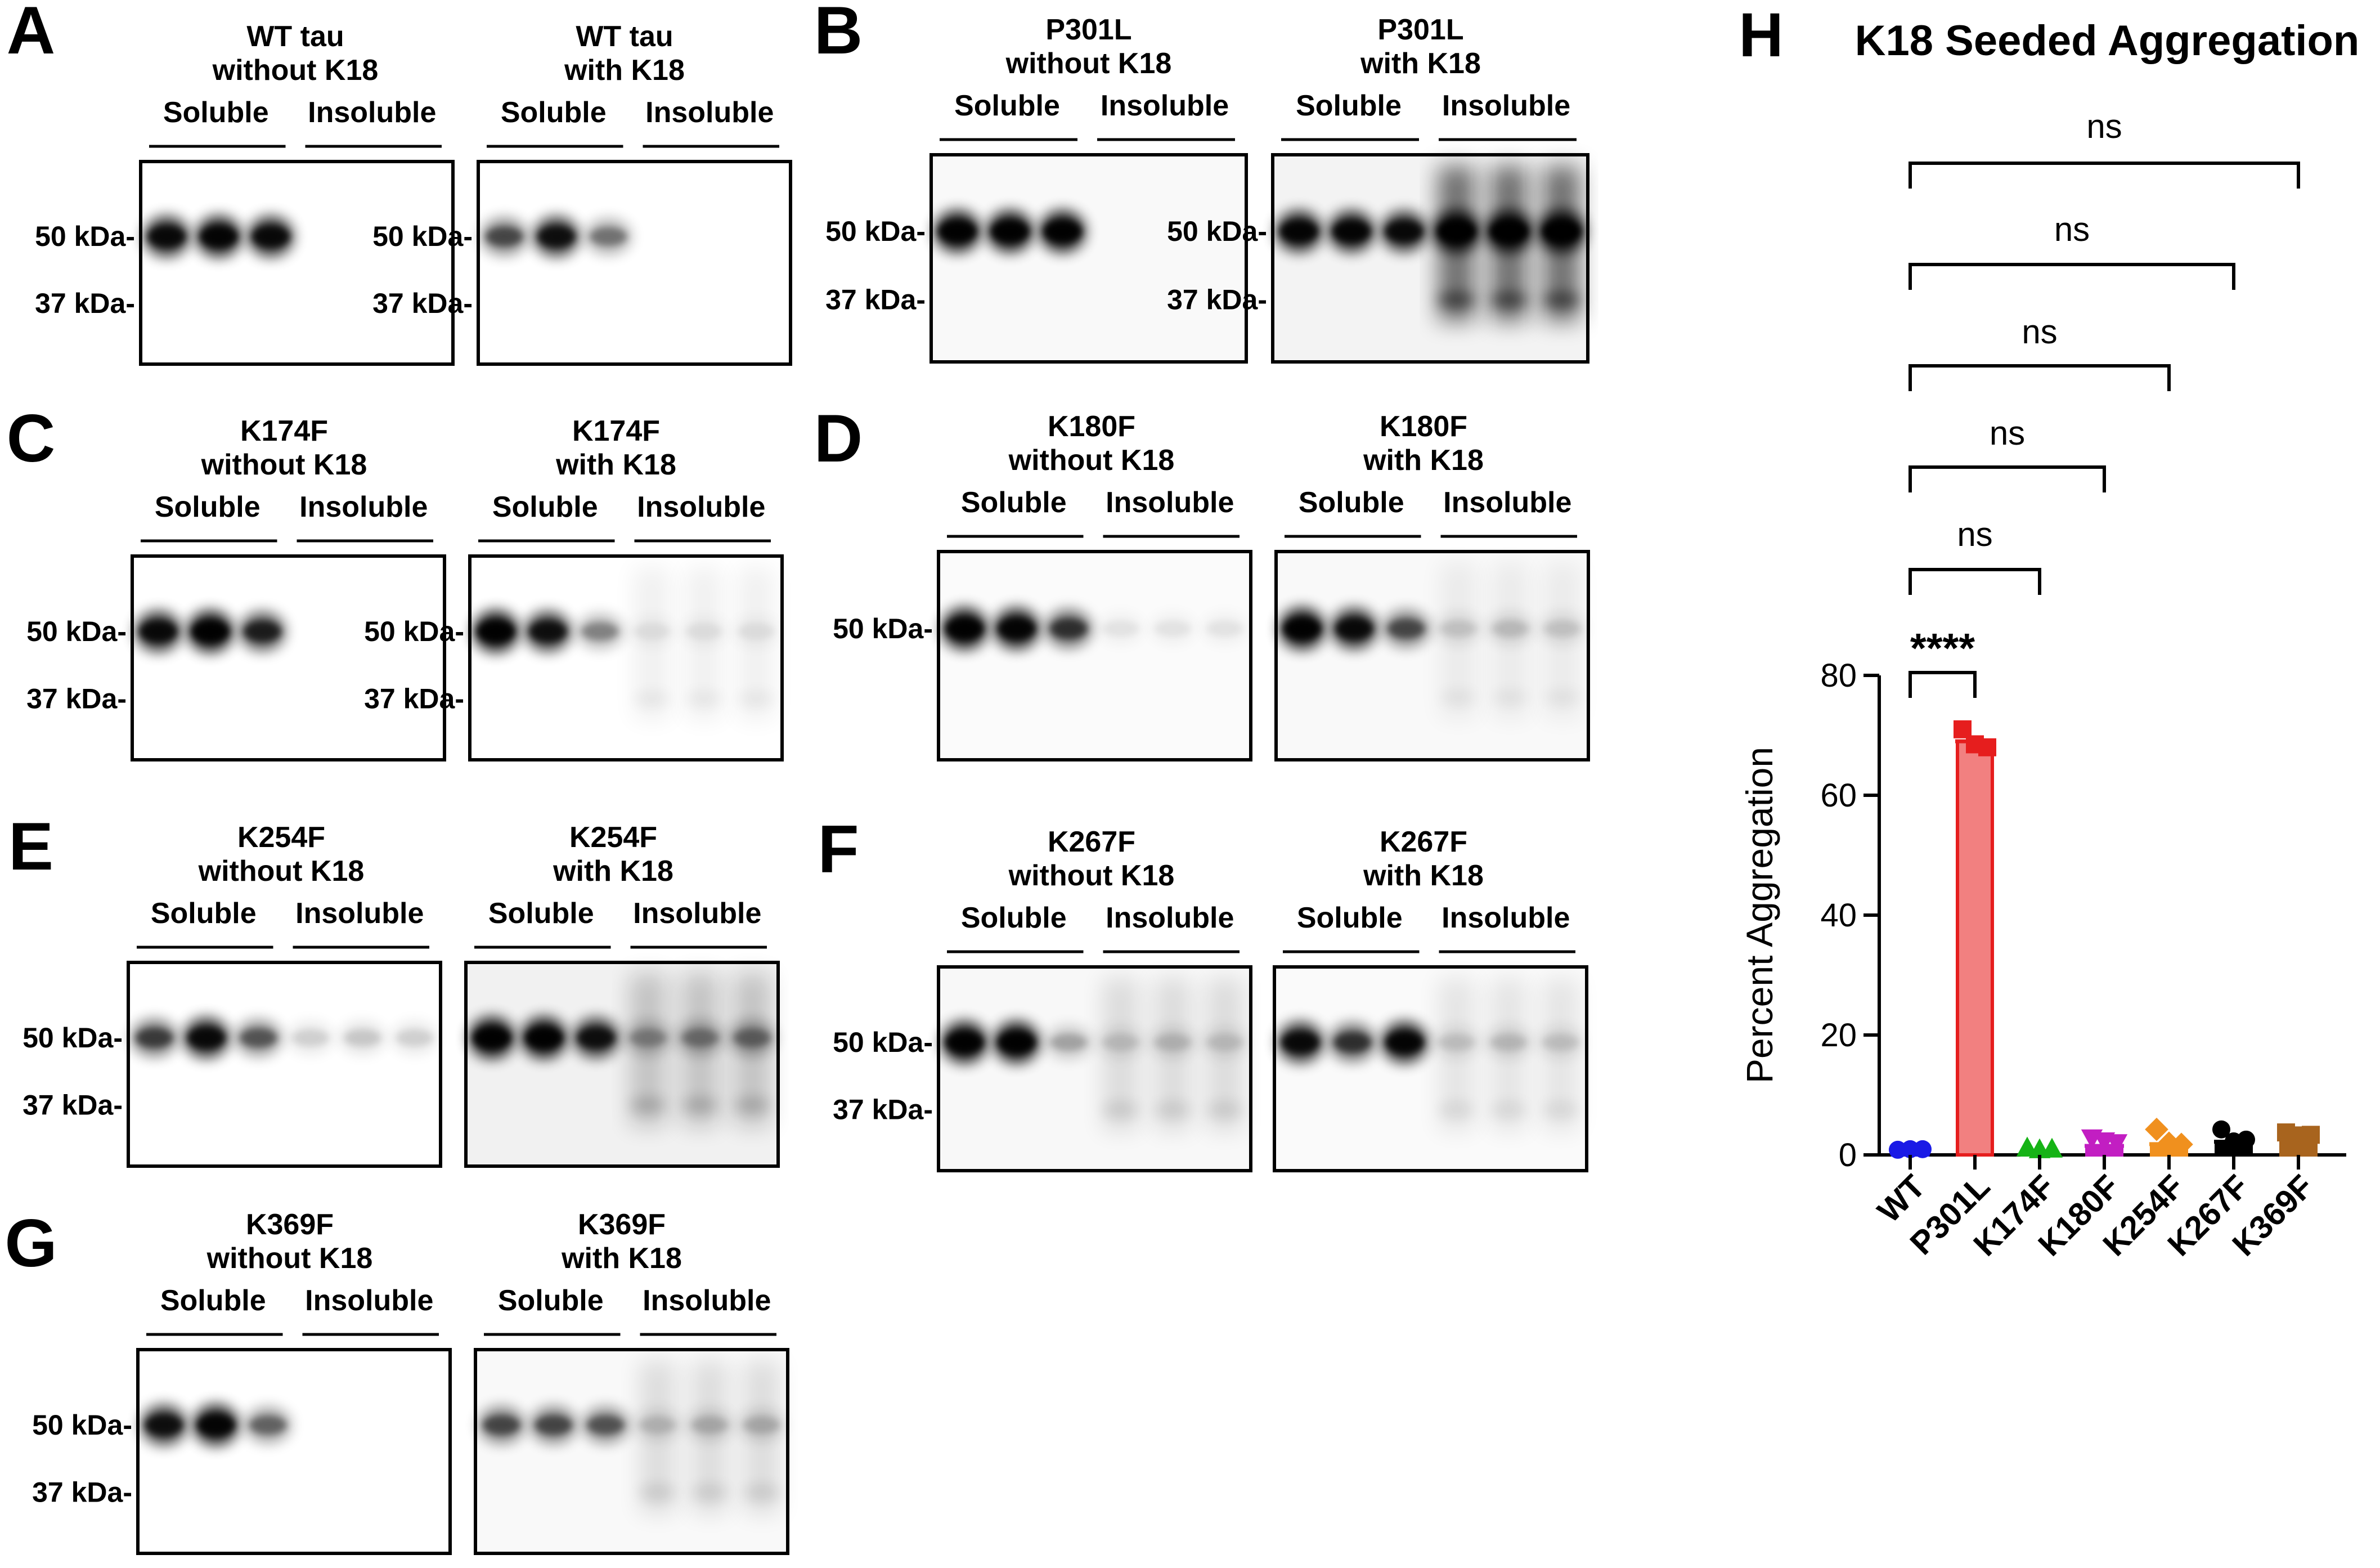  Describe the element at coordinates (1838, 915) in the screenshot. I see `y-tick-label: 40` at that location.